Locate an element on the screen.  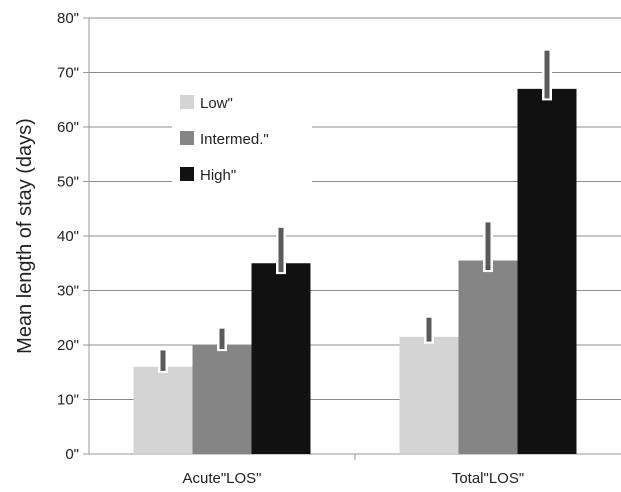
category-labels: Acute"LOS" Total"LOS" is located at coordinates (353, 478).